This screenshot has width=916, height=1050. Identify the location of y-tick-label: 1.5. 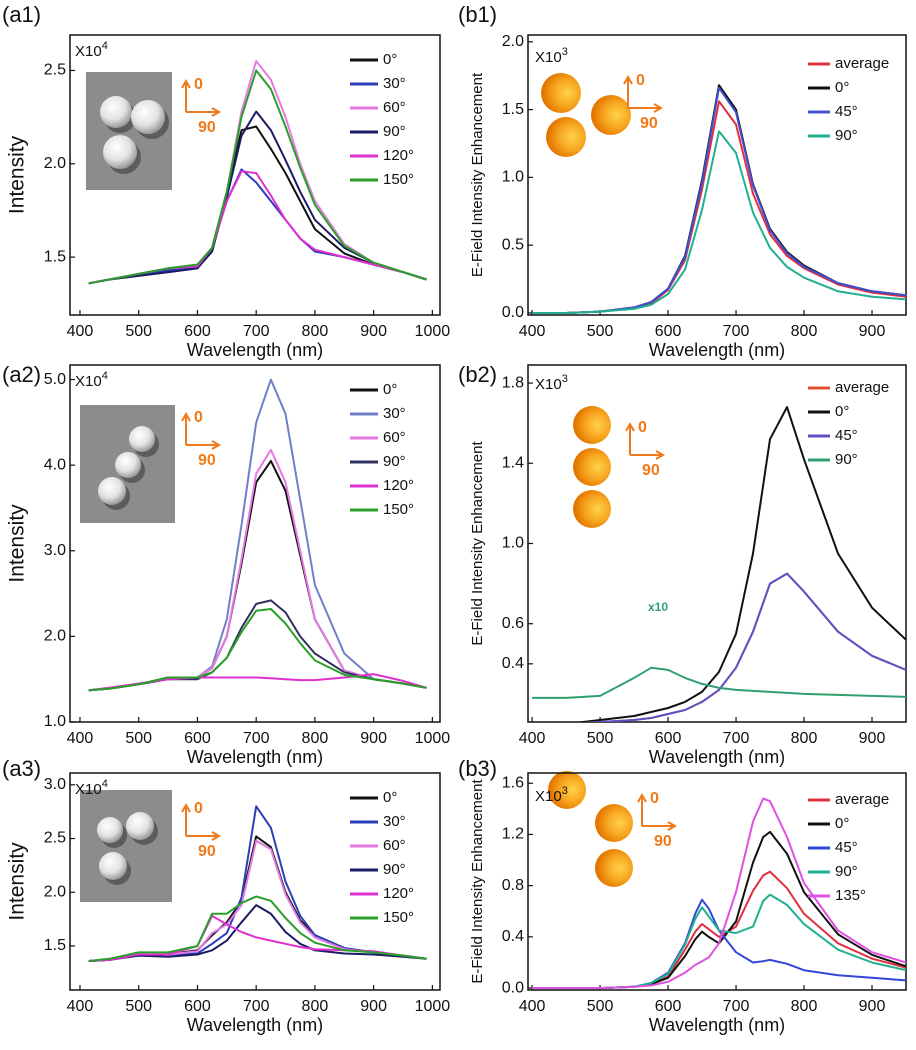
(513, 109).